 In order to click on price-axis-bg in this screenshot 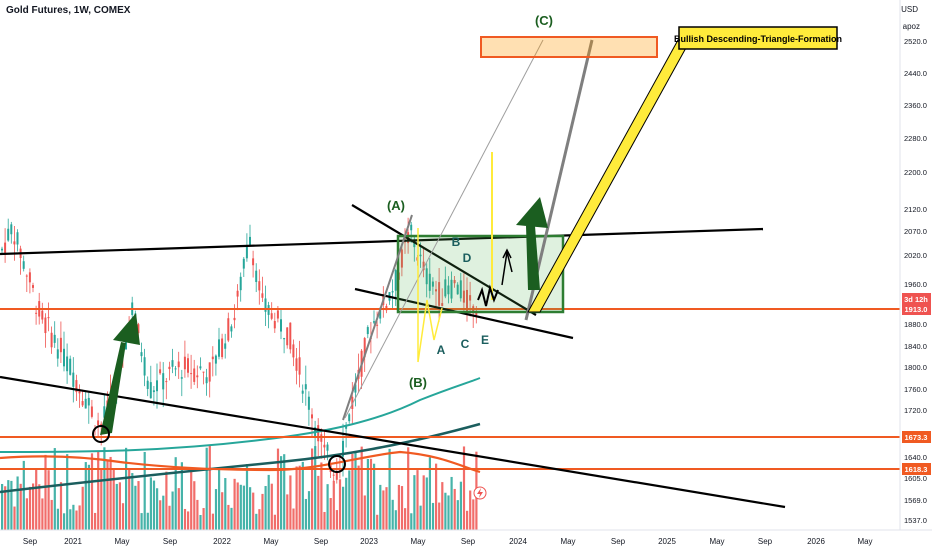, I will do `click(916, 265)`.